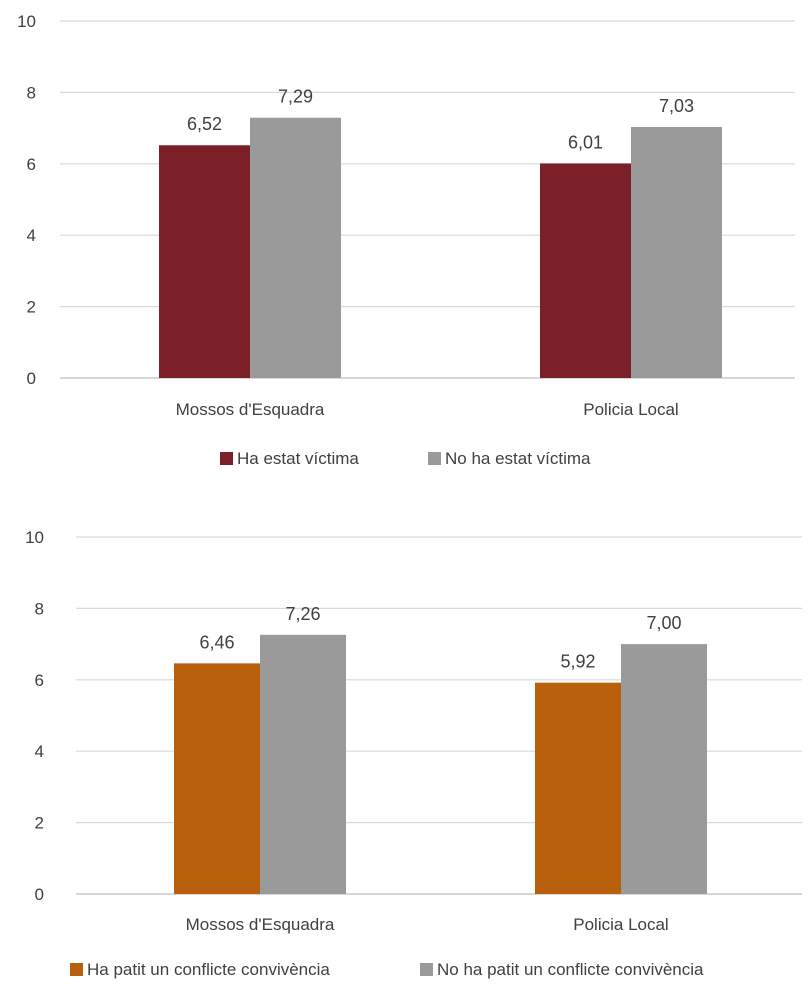 The image size is (811, 990). What do you see at coordinates (208, 969) in the screenshot?
I see `legend-label: Ha patit un conflicte convivència` at bounding box center [208, 969].